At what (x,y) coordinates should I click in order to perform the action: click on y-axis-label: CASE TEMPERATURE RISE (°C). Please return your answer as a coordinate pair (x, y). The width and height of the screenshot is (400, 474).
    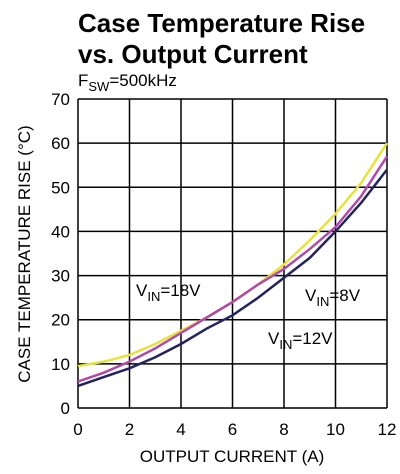
    Looking at the image, I should click on (24, 253).